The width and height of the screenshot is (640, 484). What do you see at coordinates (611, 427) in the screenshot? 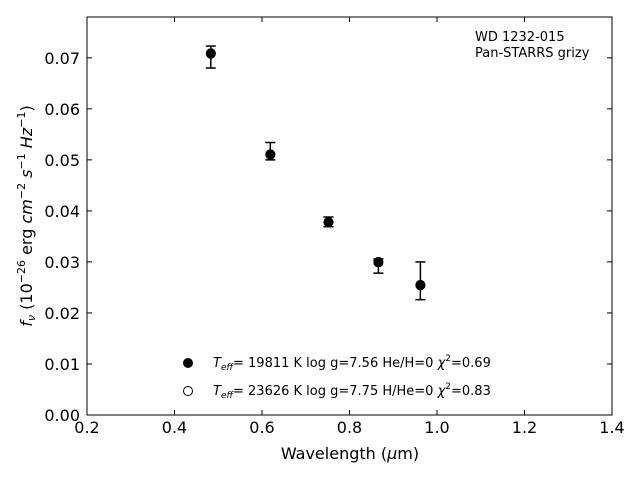
I see `x-tick-label: 1.4` at bounding box center [611, 427].